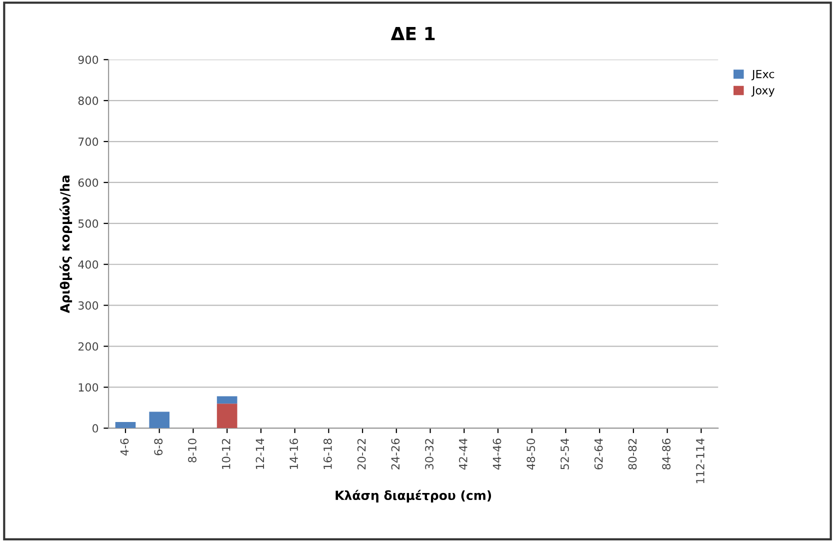 Image resolution: width=835 pixels, height=542 pixels. I want to click on x-tick-label: 16-18, so click(327, 453).